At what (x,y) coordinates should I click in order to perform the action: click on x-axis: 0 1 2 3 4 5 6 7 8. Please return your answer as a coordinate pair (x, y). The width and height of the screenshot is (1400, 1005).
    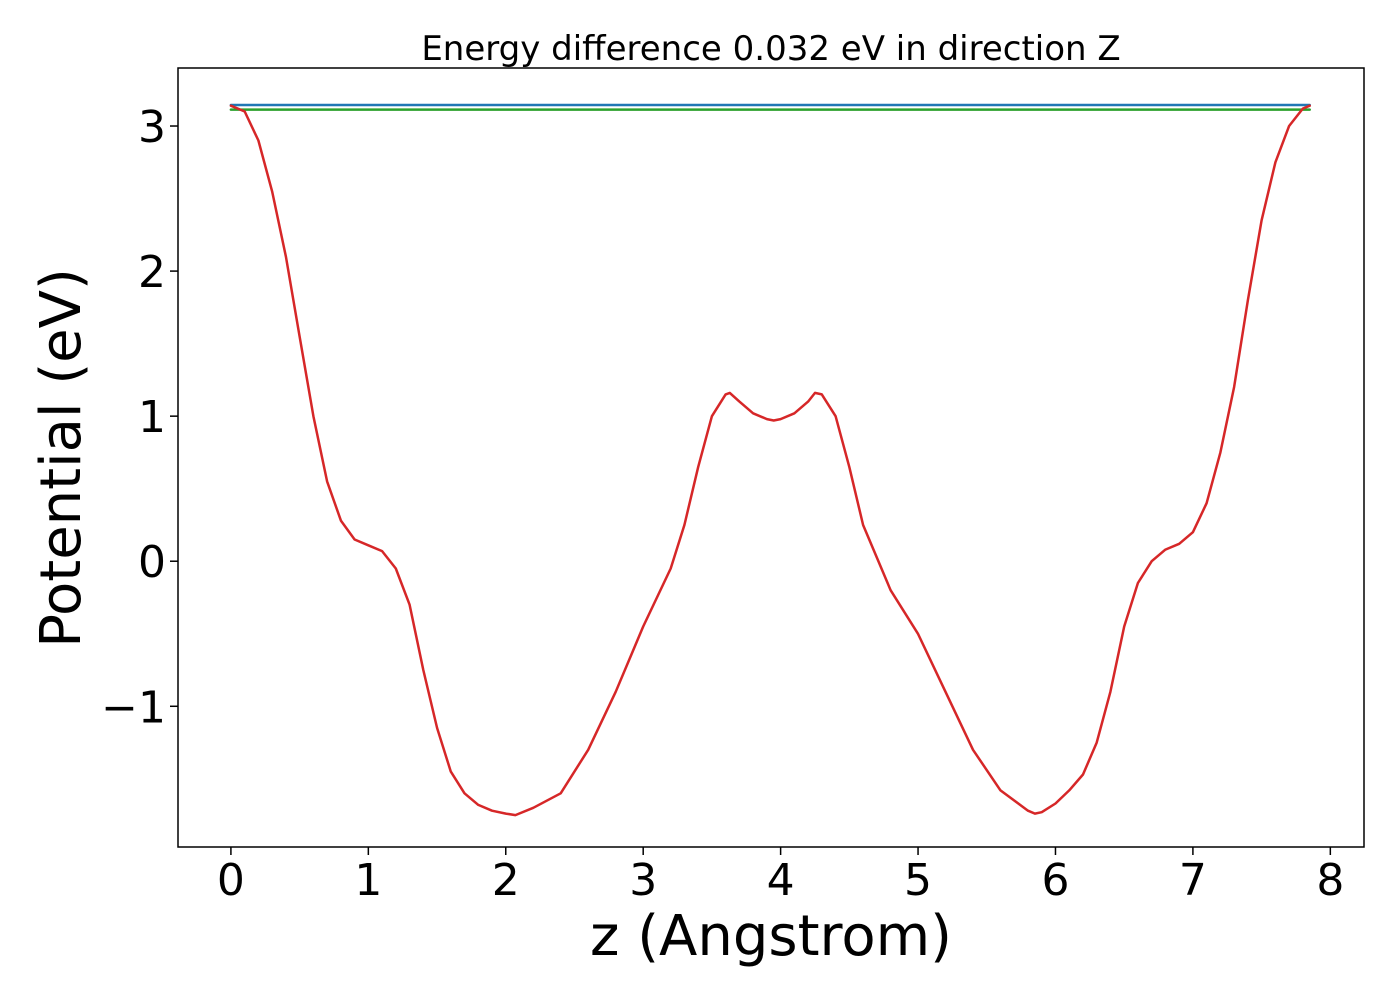
    Looking at the image, I should click on (780, 876).